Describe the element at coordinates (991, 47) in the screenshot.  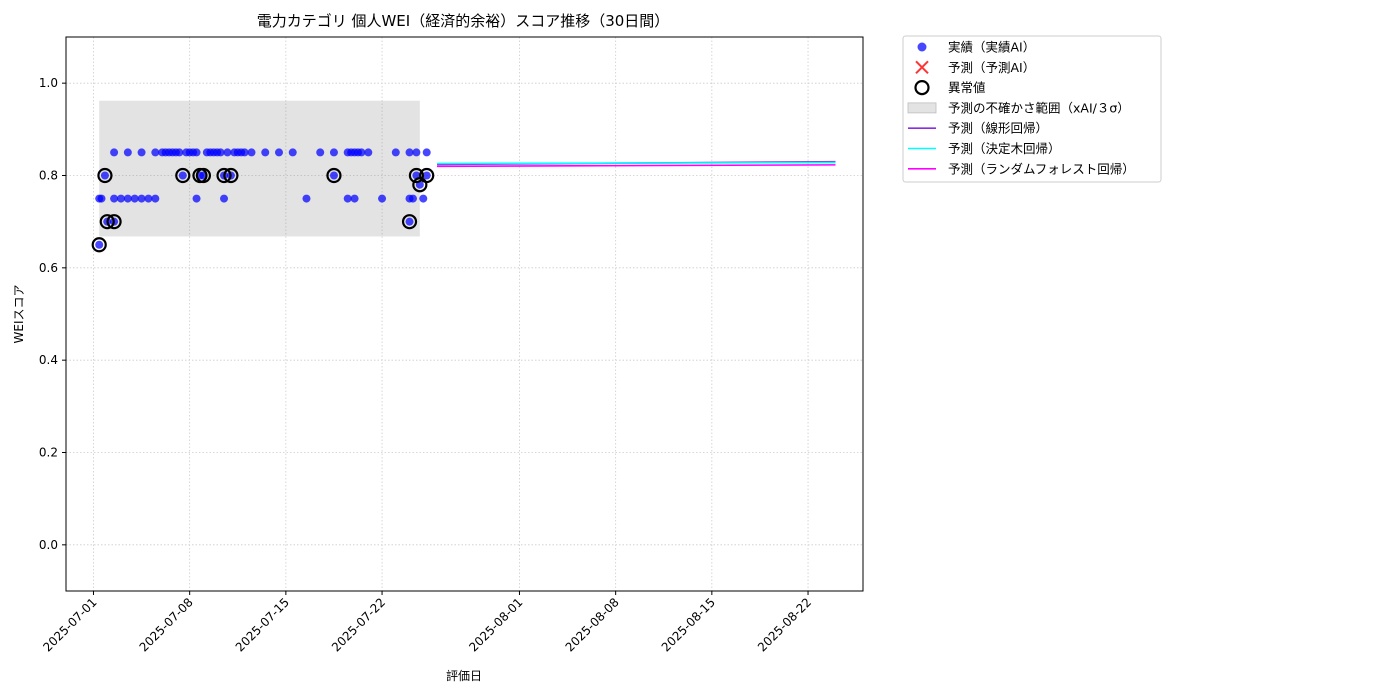
I see `legend-label: 実績（実績AI）` at that location.